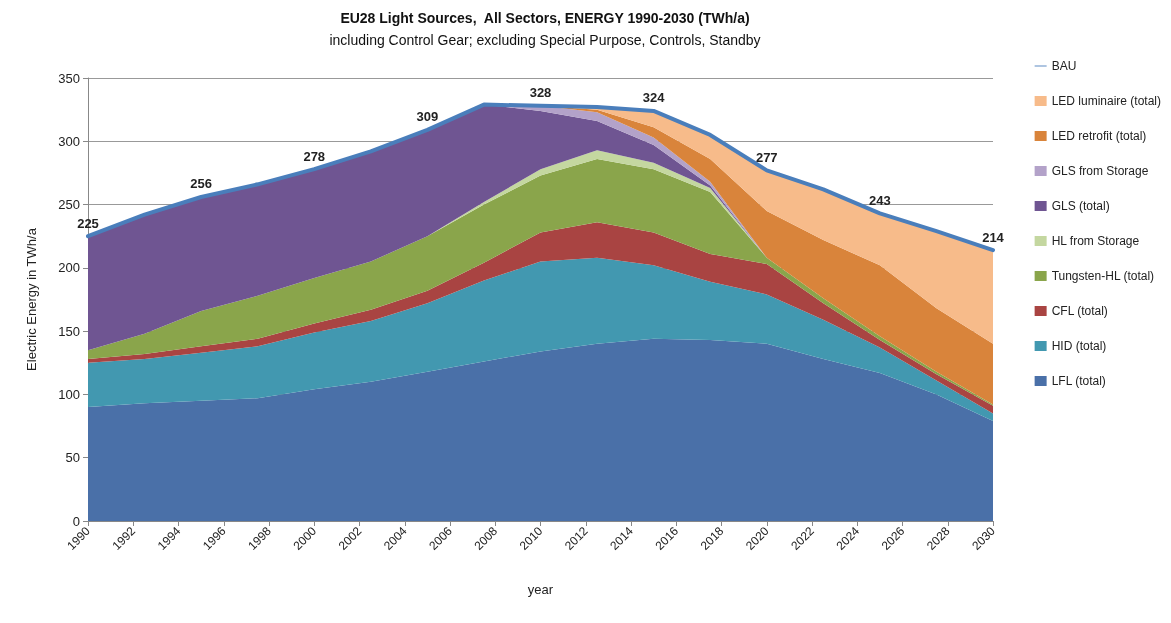 This screenshot has height=623, width=1171. What do you see at coordinates (427, 117) in the screenshot?
I see `data-label: 309` at bounding box center [427, 117].